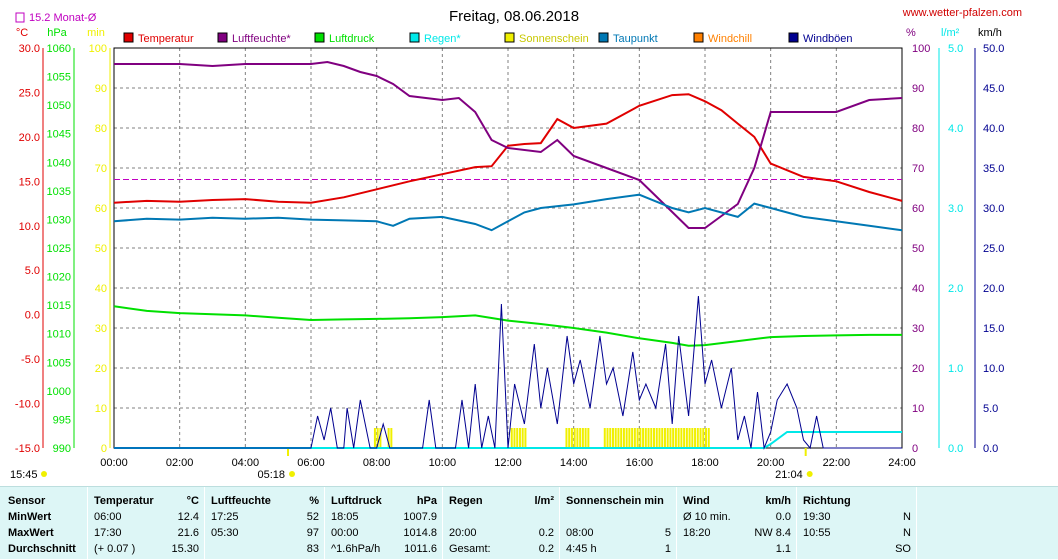 Image resolution: width=1058 pixels, height=560 pixels. I want to click on summary-cell-value: 15.30, so click(185, 549).